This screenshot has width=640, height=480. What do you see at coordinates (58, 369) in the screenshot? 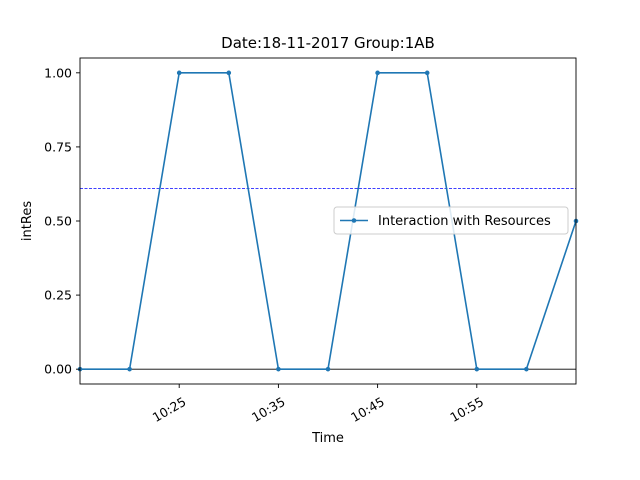
I see `y-tick-label: 0.00` at bounding box center [58, 369].